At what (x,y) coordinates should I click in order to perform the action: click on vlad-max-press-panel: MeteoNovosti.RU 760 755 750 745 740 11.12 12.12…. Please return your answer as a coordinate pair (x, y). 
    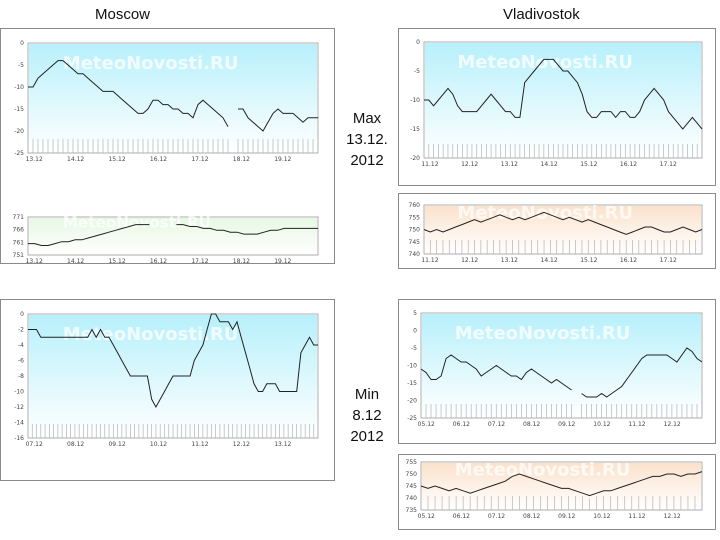
    Looking at the image, I should click on (557, 231).